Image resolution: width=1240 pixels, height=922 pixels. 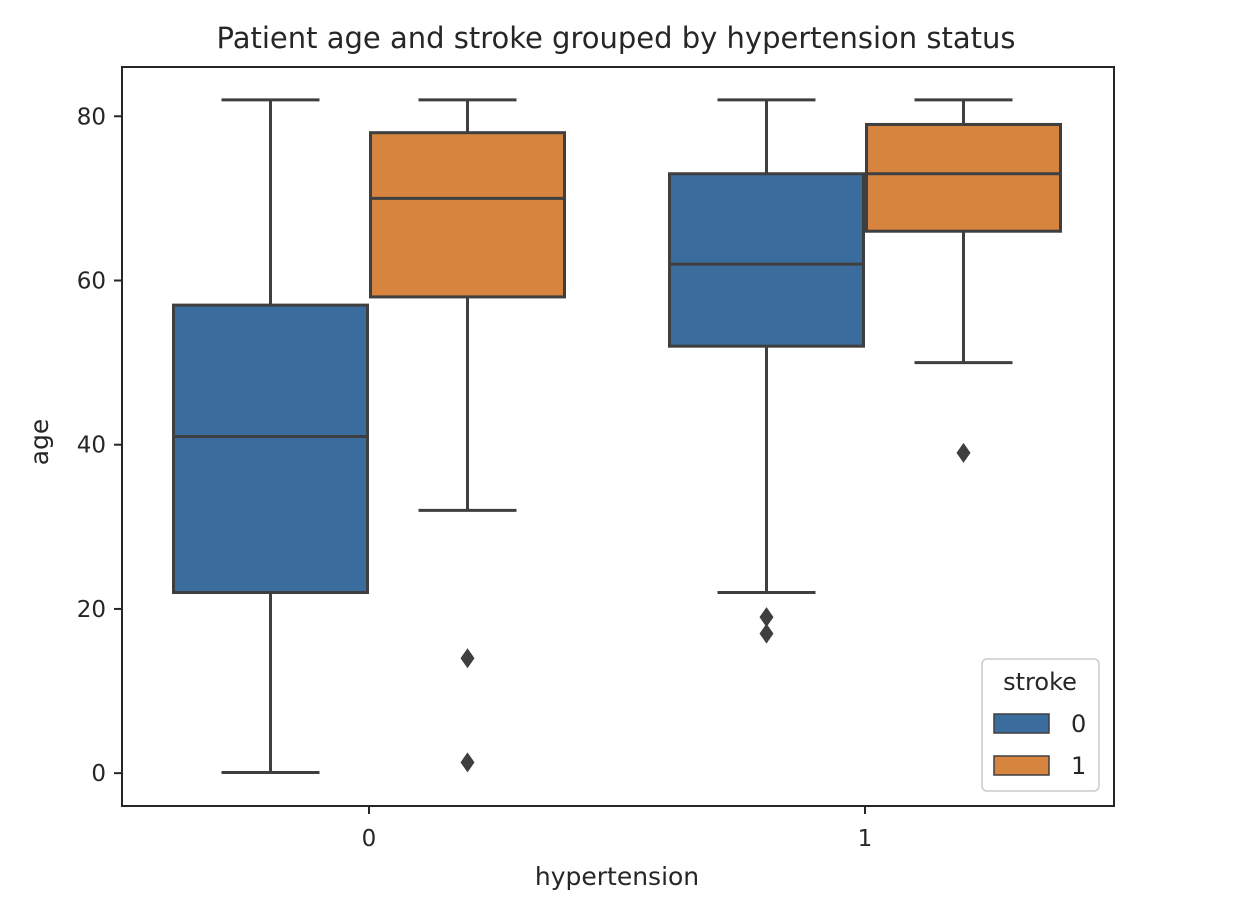 What do you see at coordinates (39, 442) in the screenshot?
I see `y-axis-label: age` at bounding box center [39, 442].